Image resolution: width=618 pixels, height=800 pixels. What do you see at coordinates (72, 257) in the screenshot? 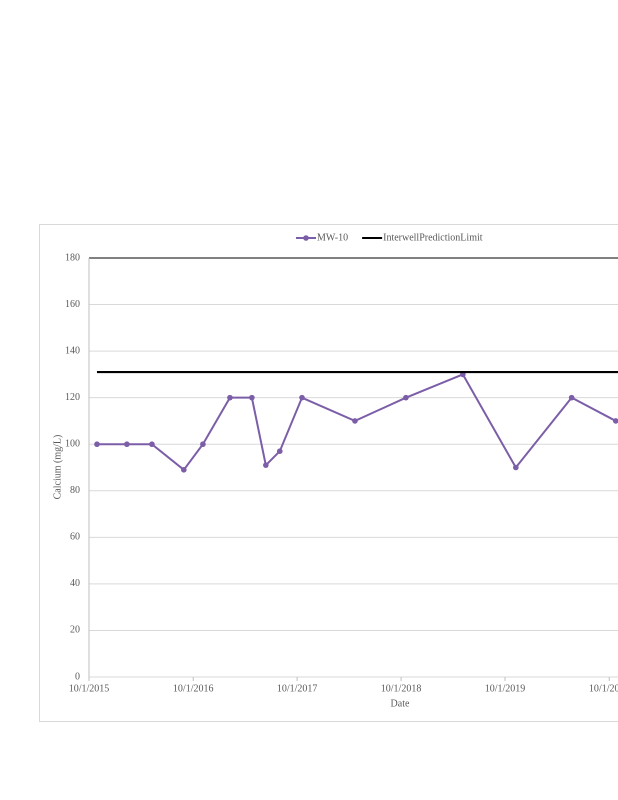
I see `y-tick-label: 180` at bounding box center [72, 257].